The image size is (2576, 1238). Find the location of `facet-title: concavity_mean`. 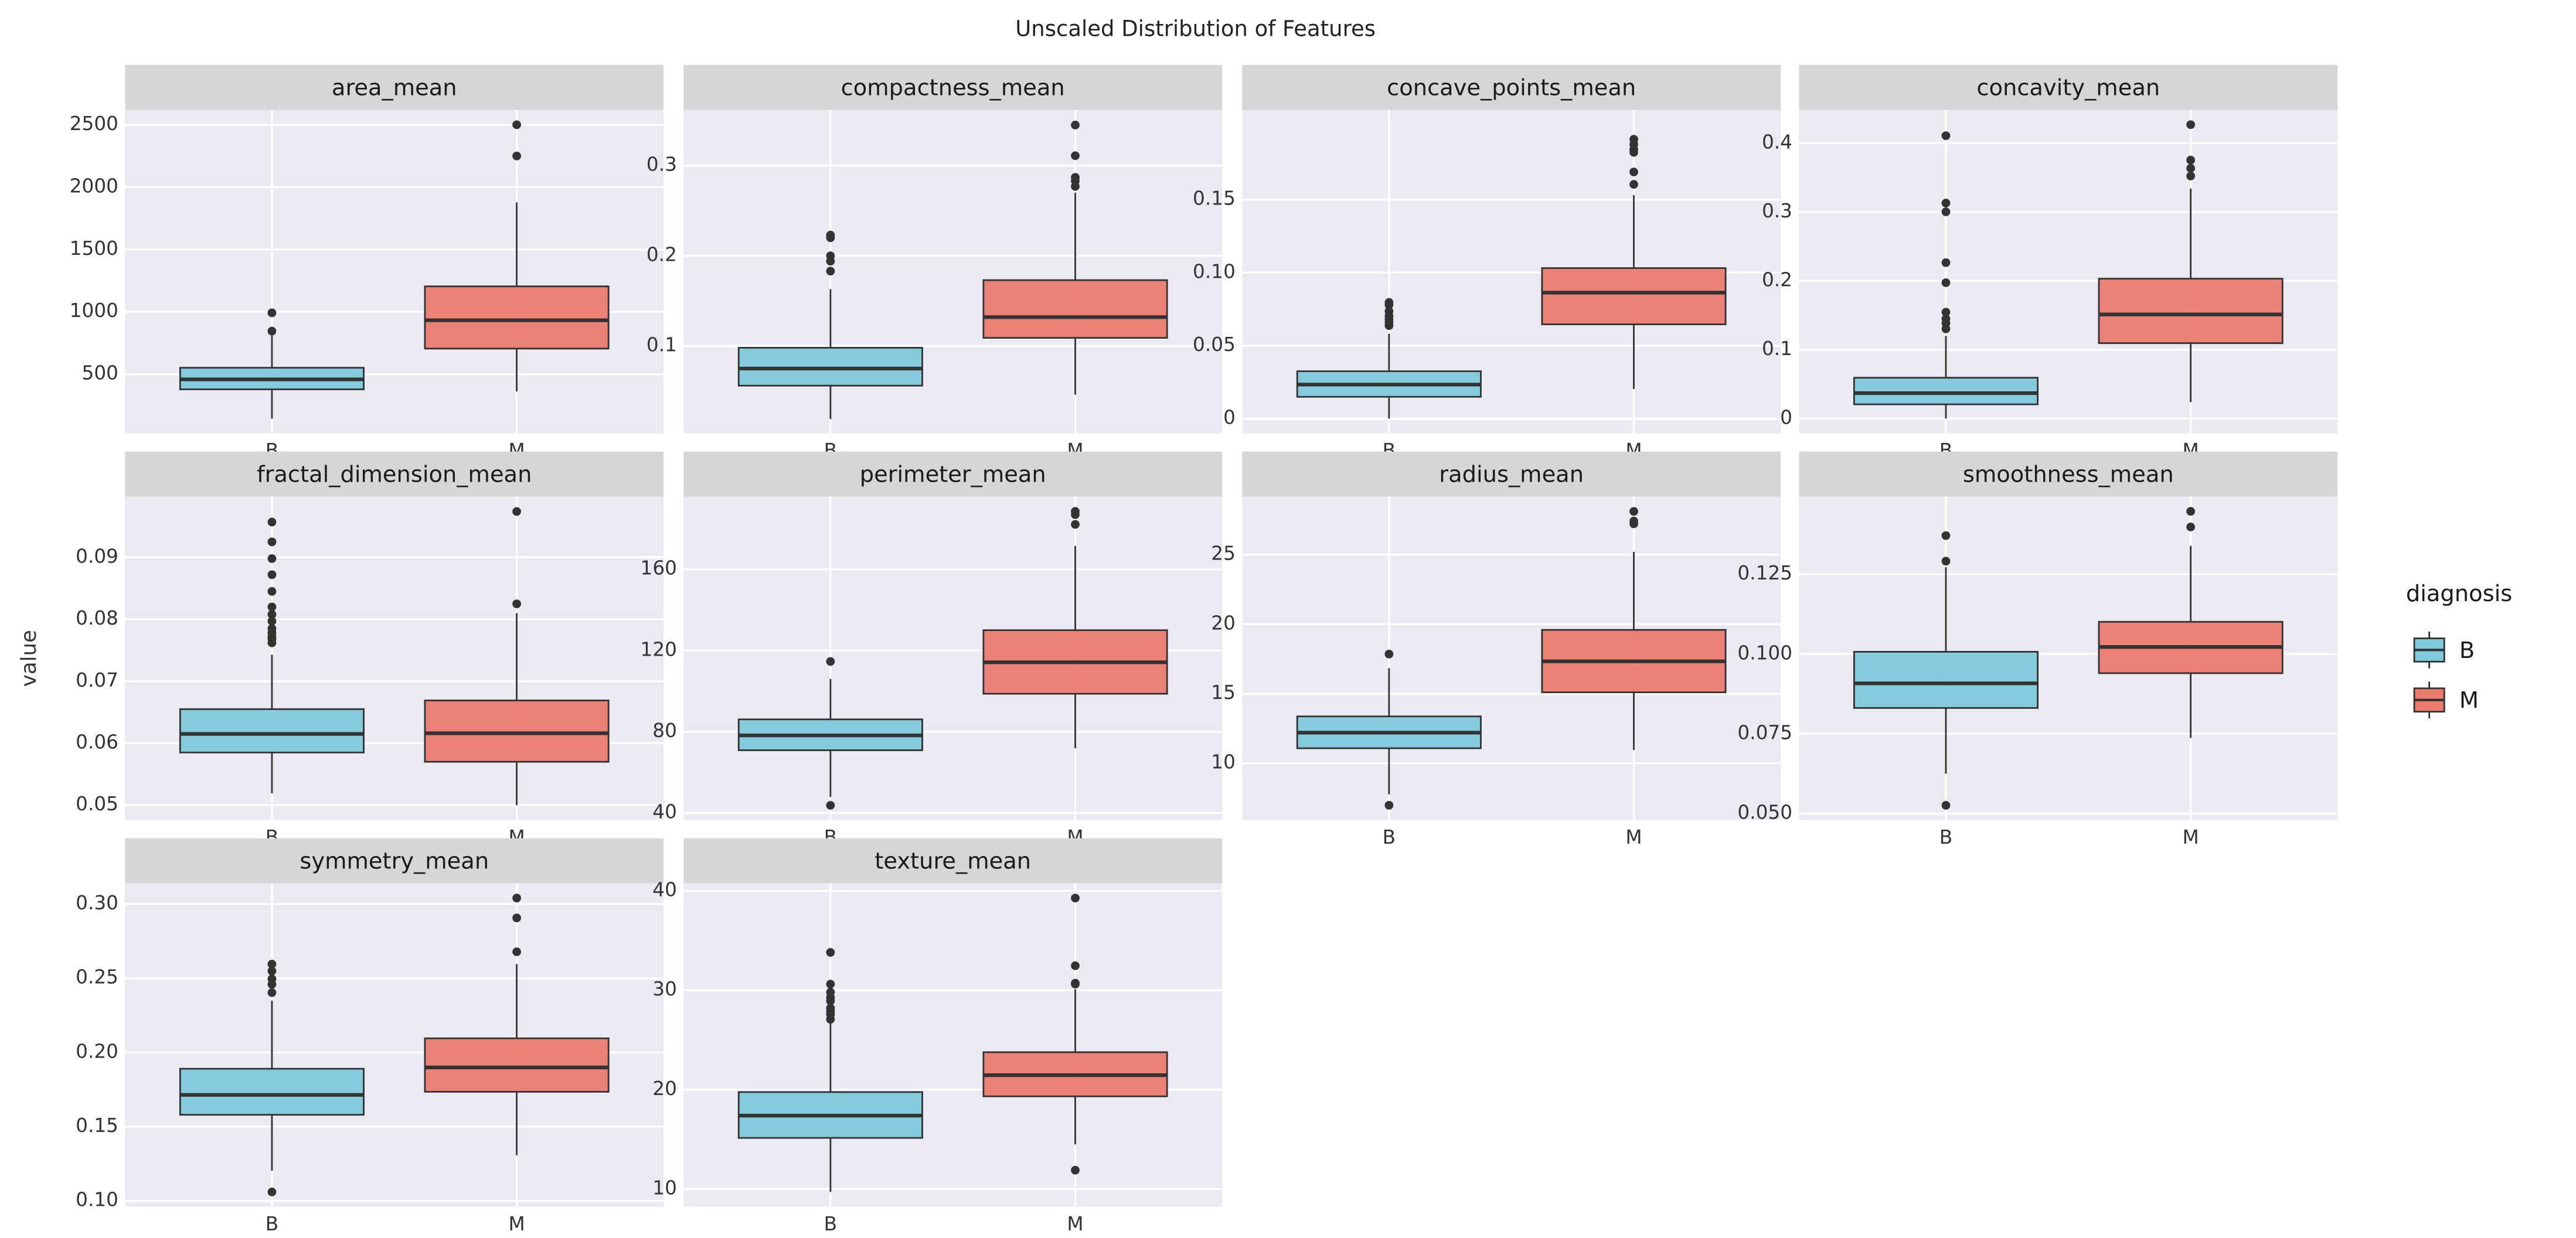

facet-title: concavity_mean is located at coordinates (2068, 88).